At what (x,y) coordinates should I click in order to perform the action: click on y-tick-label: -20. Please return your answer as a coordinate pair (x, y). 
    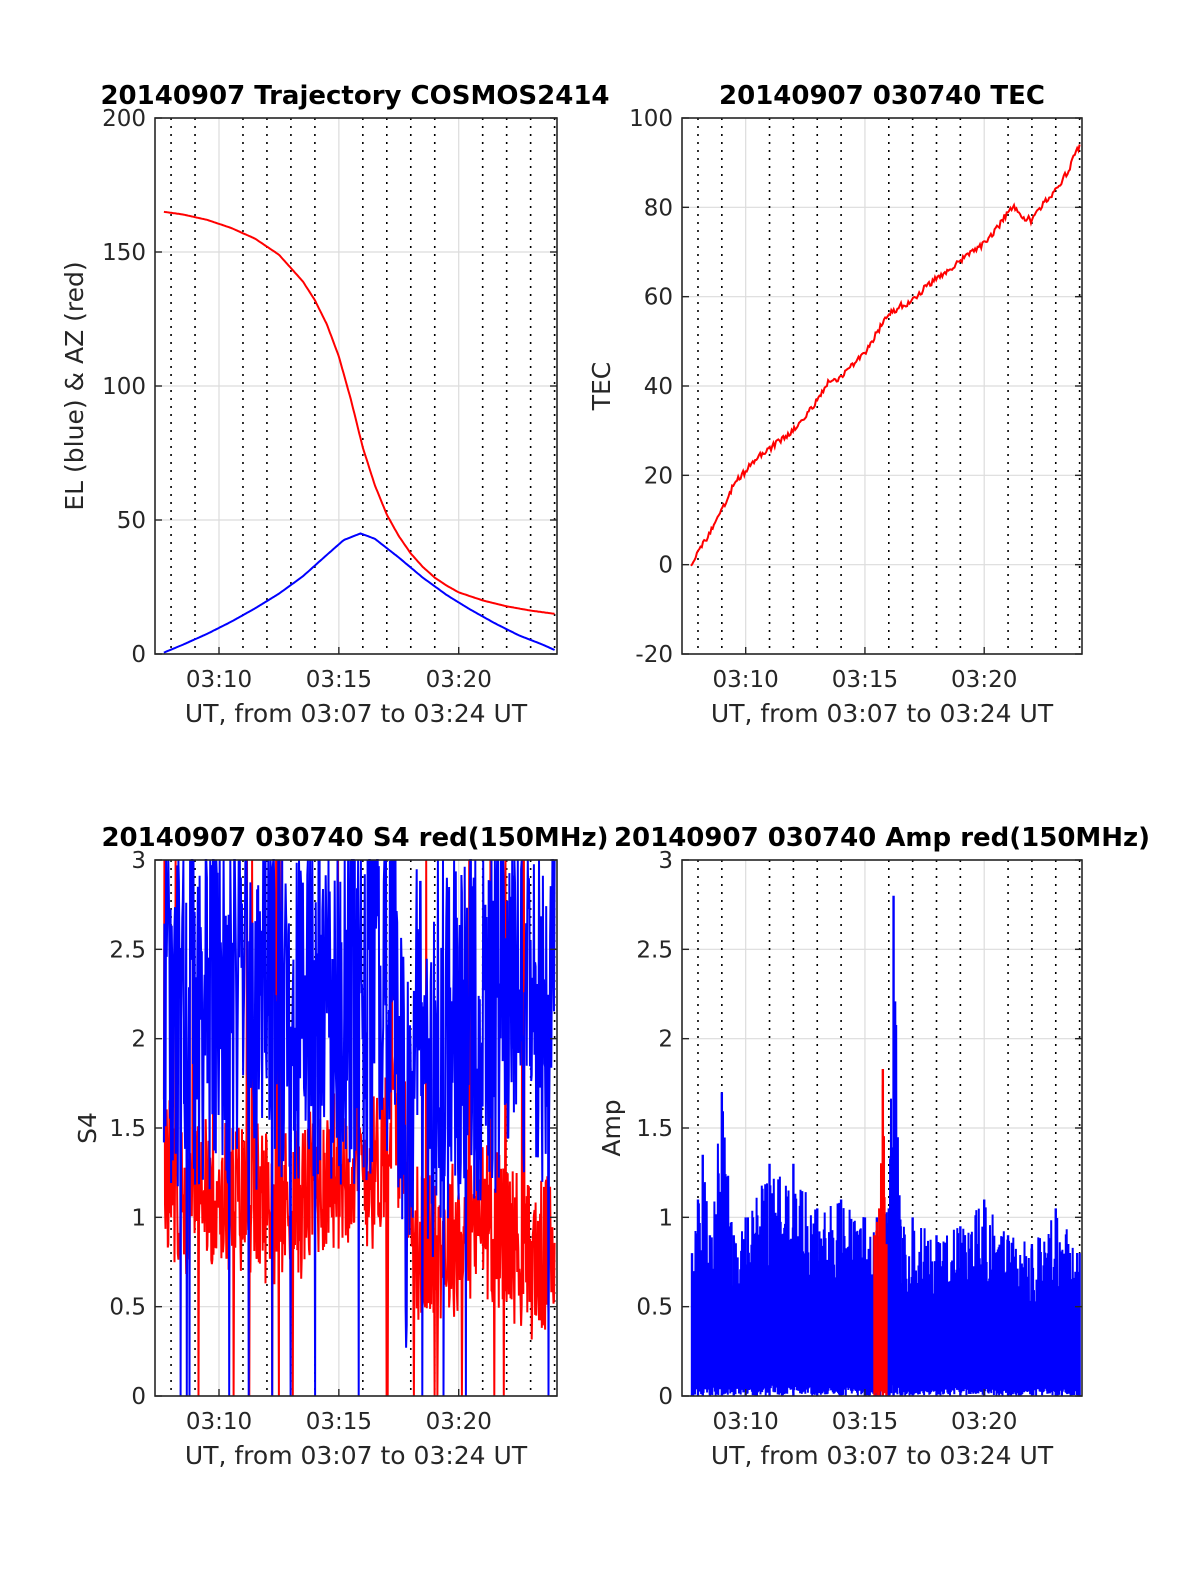
    Looking at the image, I should click on (654, 655).